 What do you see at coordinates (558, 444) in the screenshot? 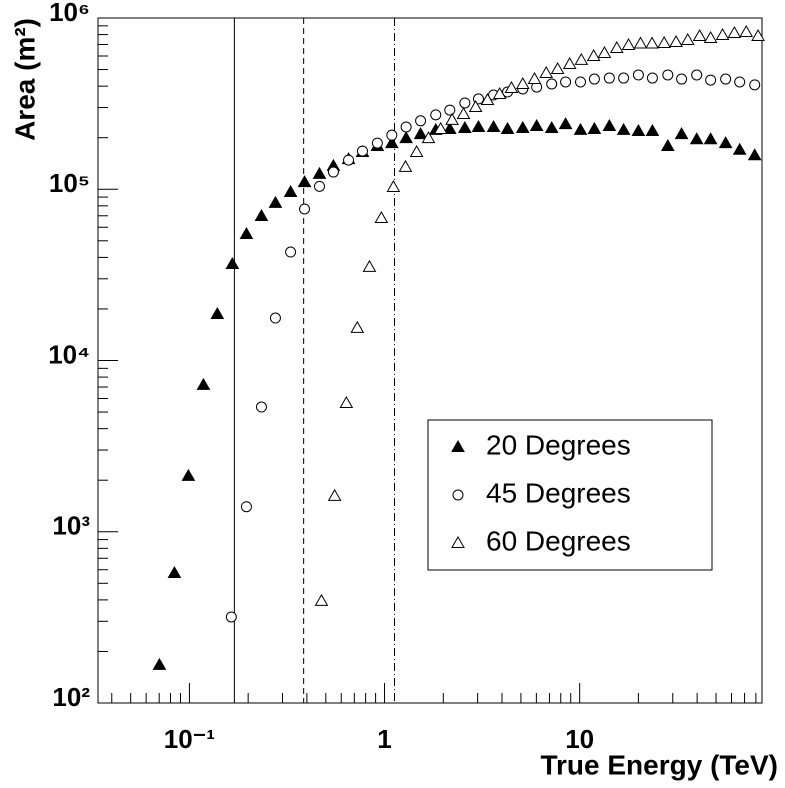
I see `legend-label: 20 Degrees` at bounding box center [558, 444].